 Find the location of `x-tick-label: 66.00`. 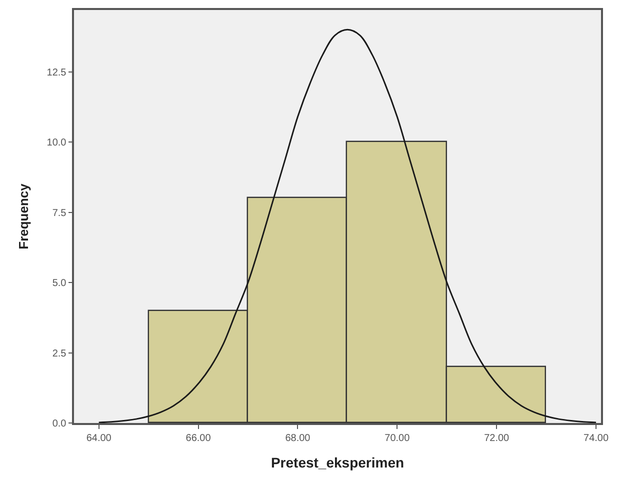

x-tick-label: 66.00 is located at coordinates (199, 438).